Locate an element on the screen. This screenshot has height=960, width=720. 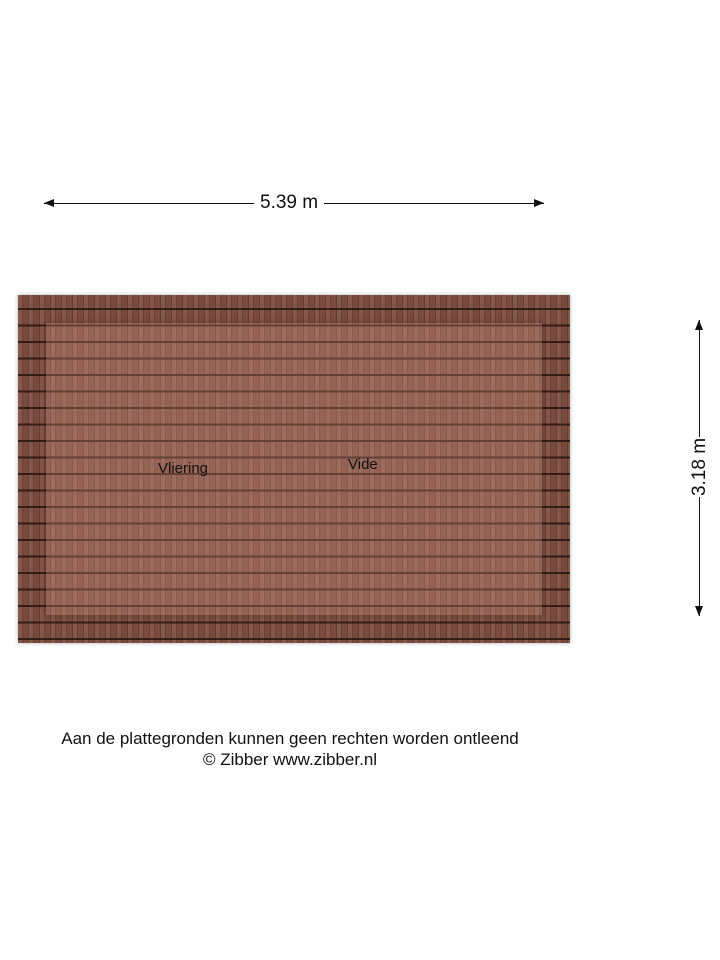
width-label: 5.39 m is located at coordinates (289, 203).